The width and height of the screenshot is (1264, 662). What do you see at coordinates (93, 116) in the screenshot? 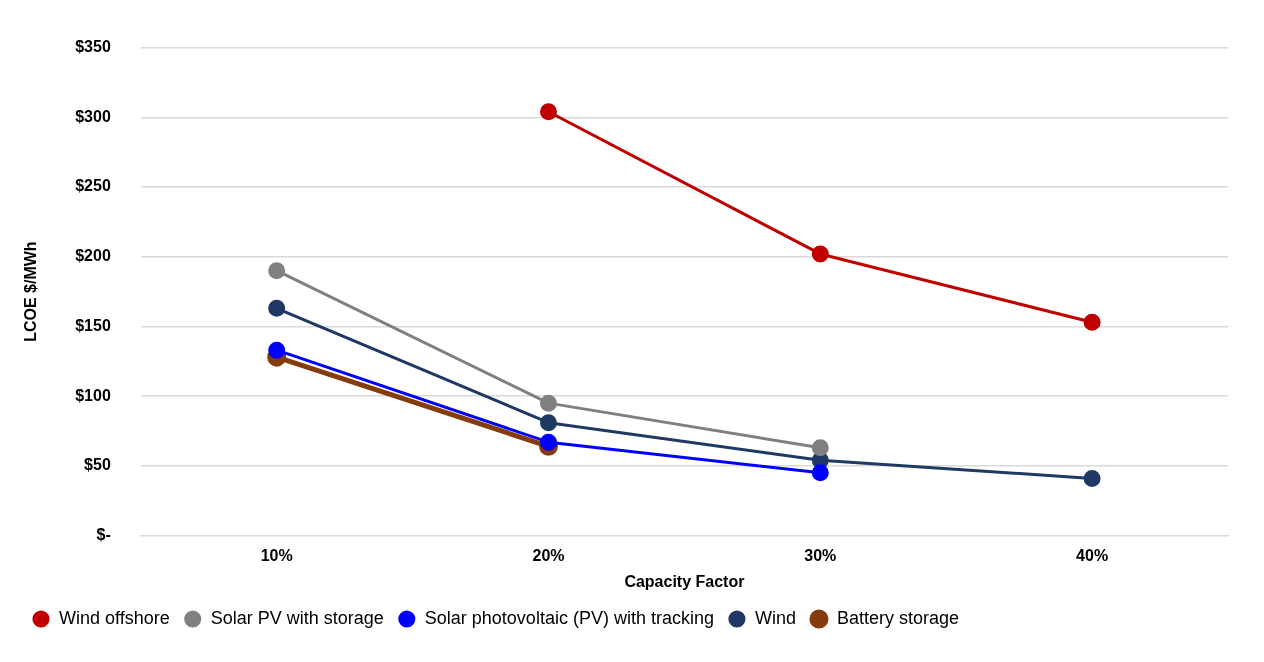
I see `y-tick-label: $300` at bounding box center [93, 116].